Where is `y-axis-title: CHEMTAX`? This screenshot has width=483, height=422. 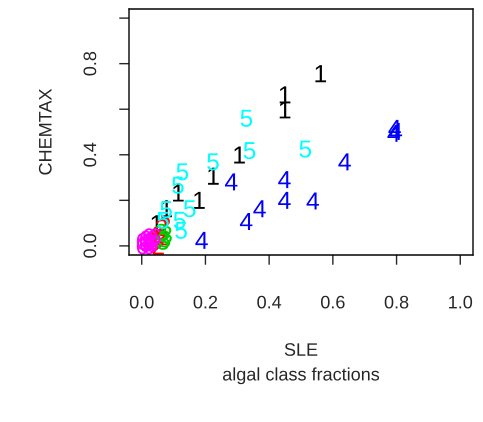
y-axis-title: CHEMTAX is located at coordinates (45, 131).